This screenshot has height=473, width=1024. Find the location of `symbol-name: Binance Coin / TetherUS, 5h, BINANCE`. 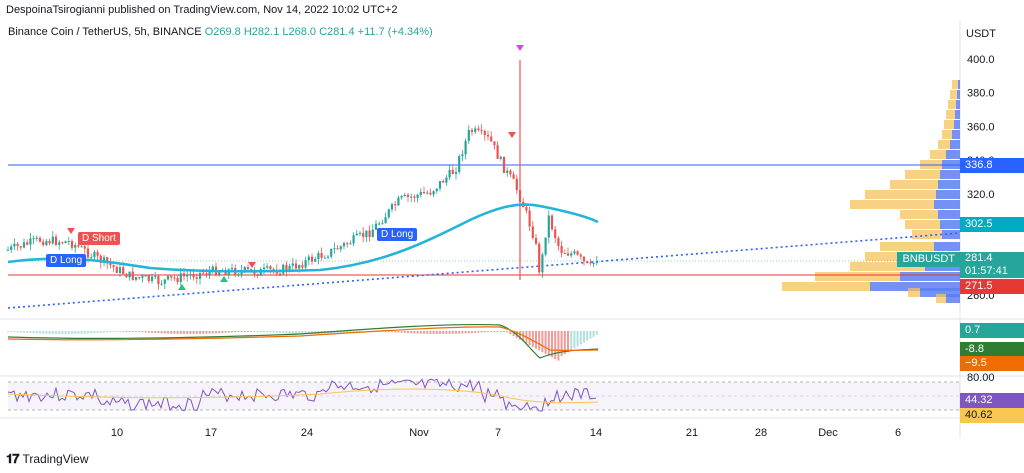

symbol-name: Binance Coin / TetherUS, 5h, BINANCE is located at coordinates (105, 32).